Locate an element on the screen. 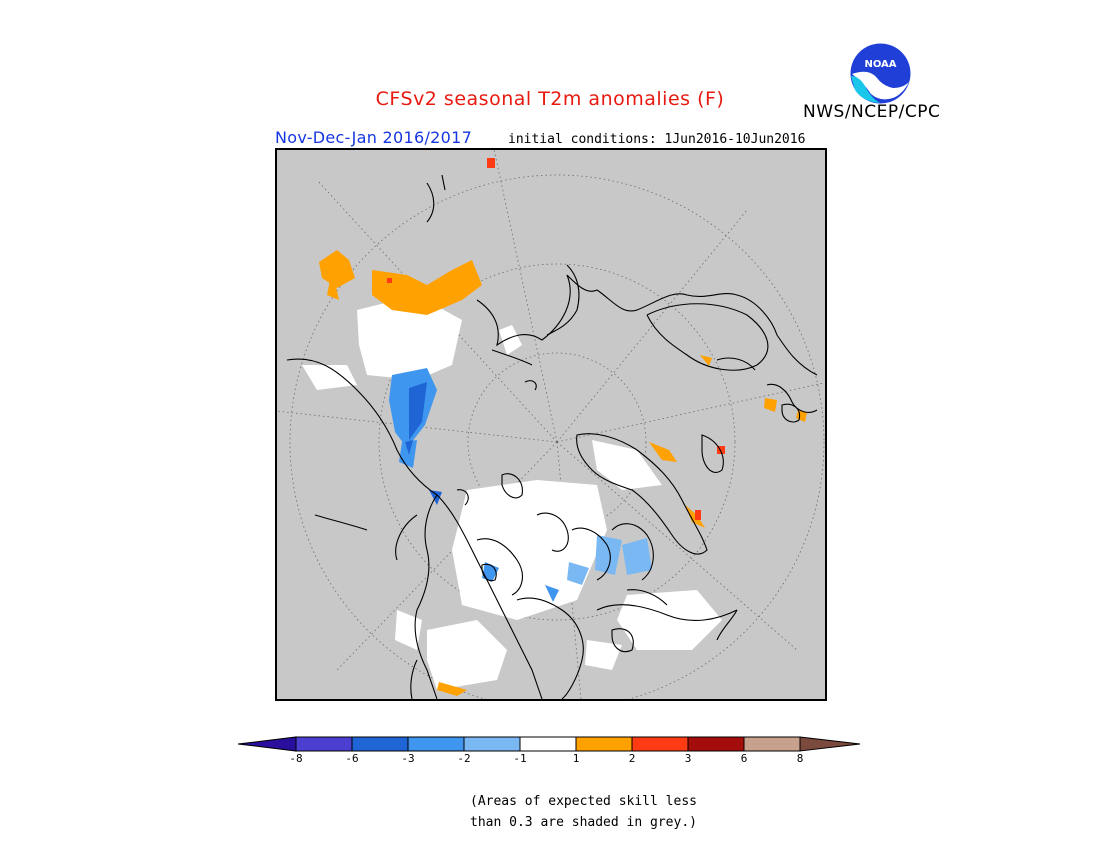 This screenshot has height=850, width=1100. strong-warm-anomaly-areas is located at coordinates (556, 339).